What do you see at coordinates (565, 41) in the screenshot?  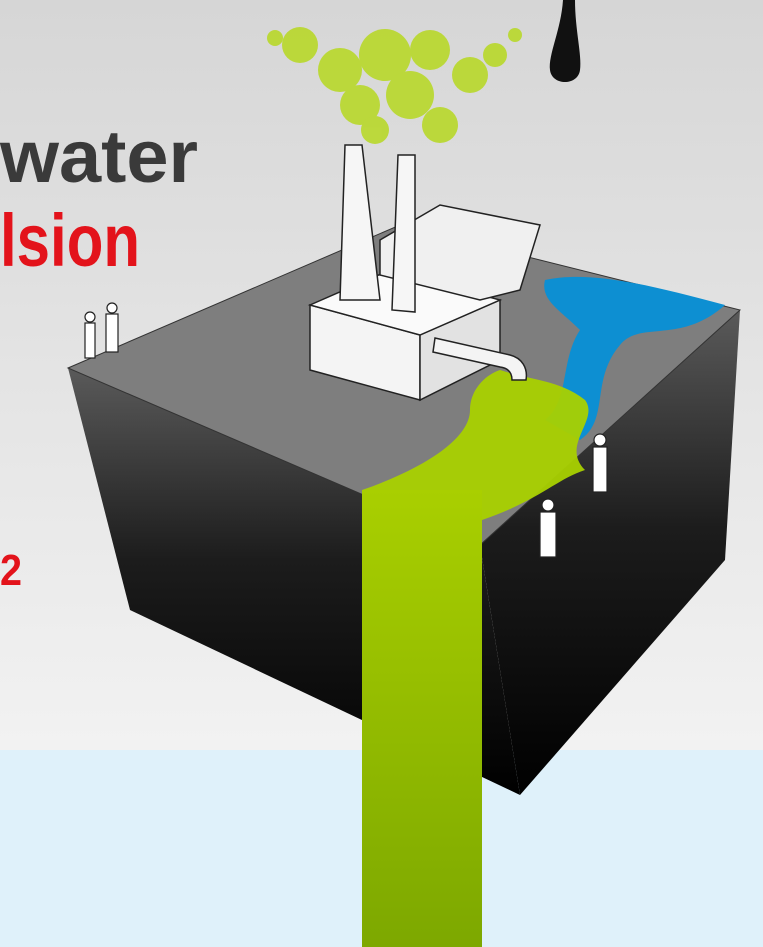 I see `oil-drop` at bounding box center [565, 41].